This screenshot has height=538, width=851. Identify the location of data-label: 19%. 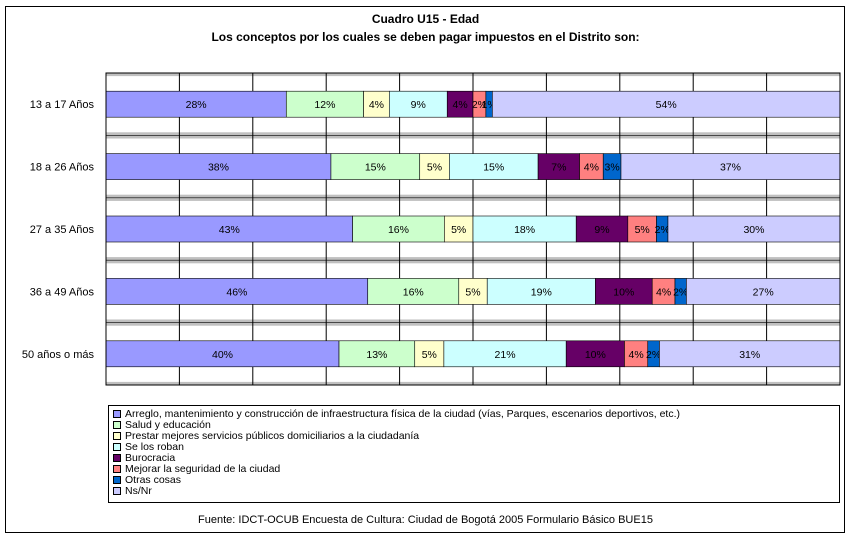
(541, 292).